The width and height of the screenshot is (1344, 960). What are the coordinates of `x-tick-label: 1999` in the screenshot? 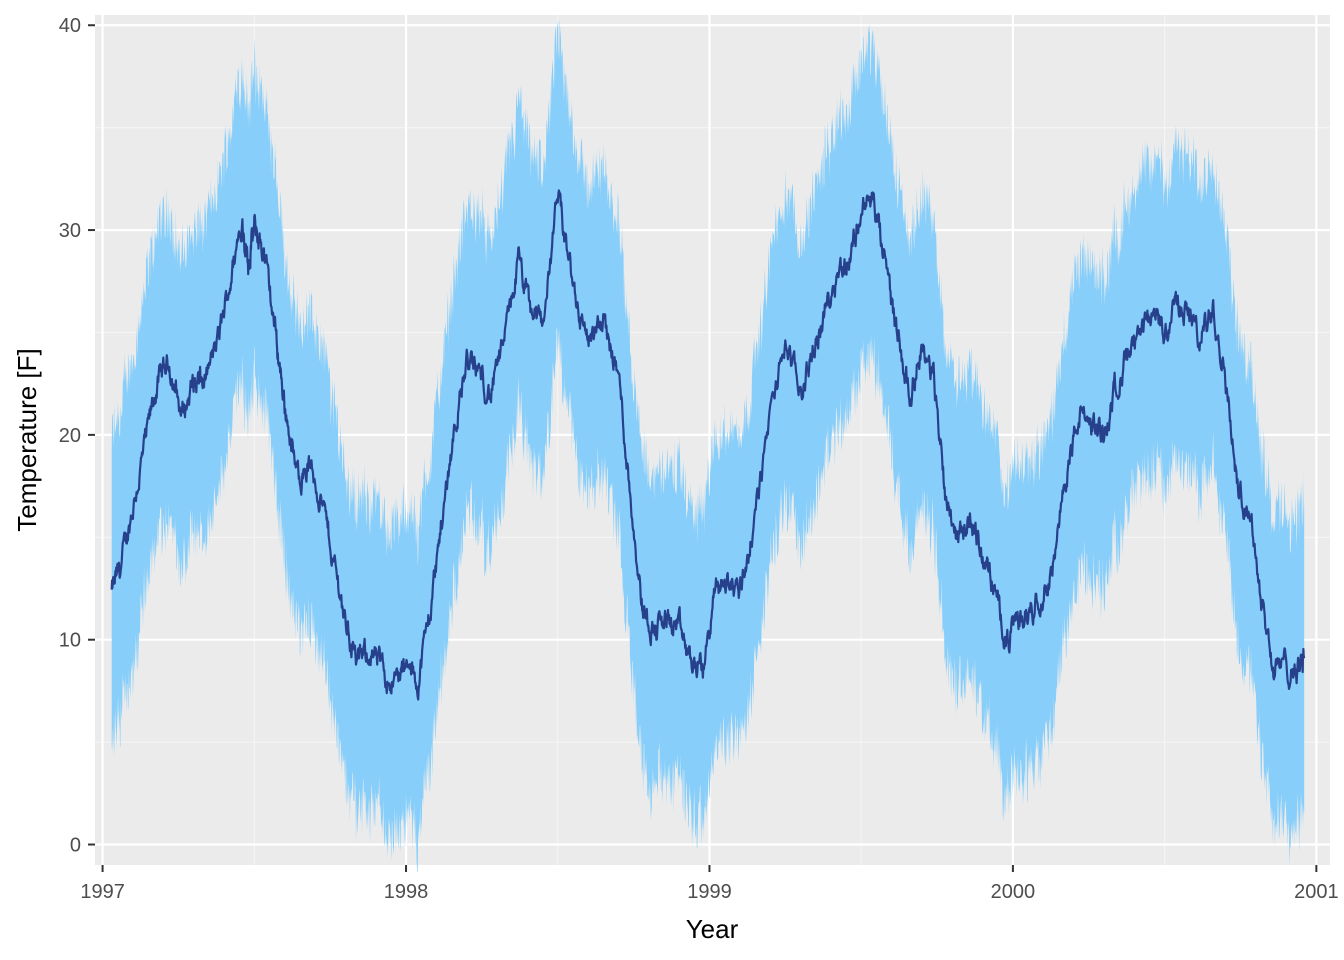 It's located at (709, 892).